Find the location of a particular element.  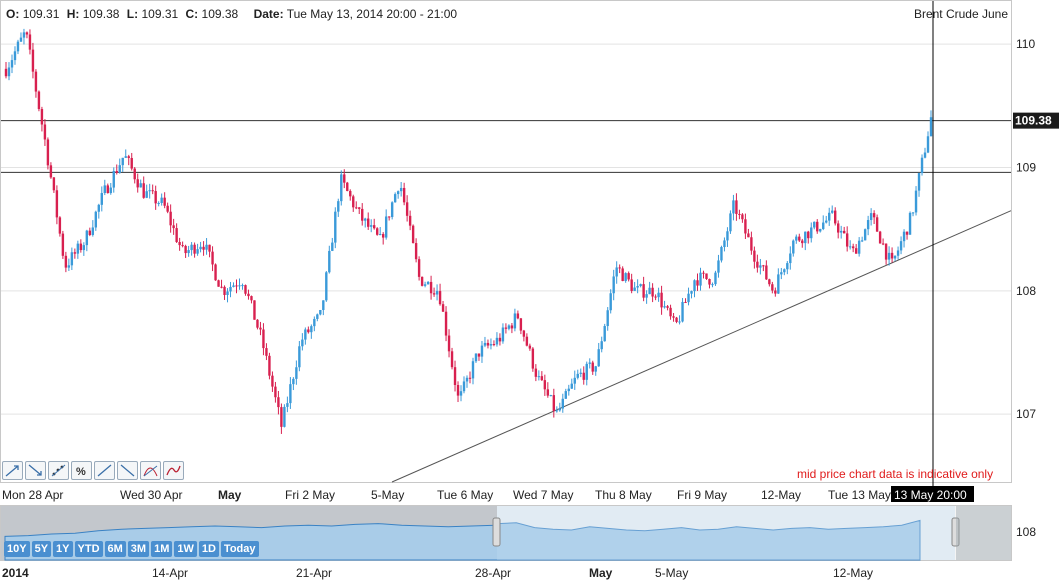

range-button-10y: 10Y is located at coordinates (17, 549).